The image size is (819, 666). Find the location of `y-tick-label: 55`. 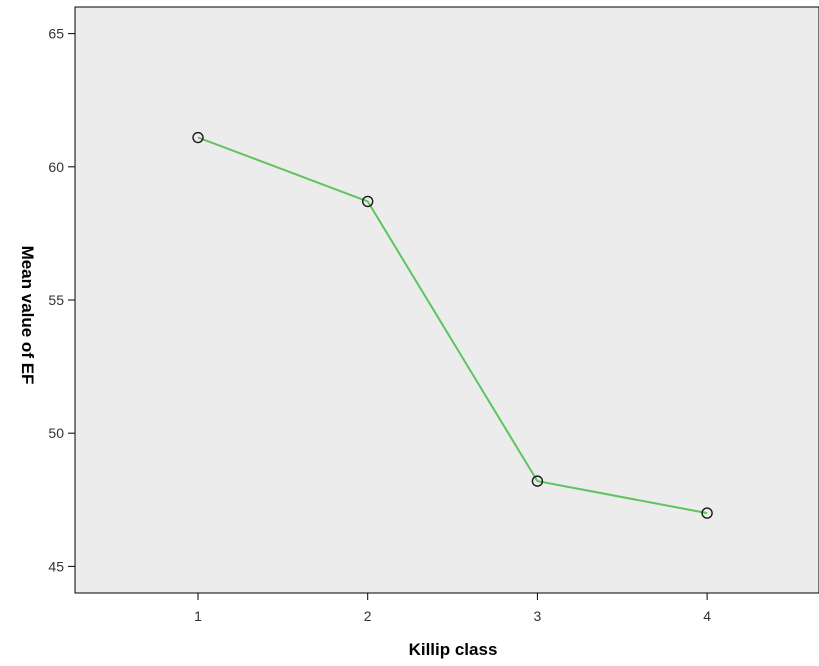

y-tick-label: 55 is located at coordinates (56, 300).